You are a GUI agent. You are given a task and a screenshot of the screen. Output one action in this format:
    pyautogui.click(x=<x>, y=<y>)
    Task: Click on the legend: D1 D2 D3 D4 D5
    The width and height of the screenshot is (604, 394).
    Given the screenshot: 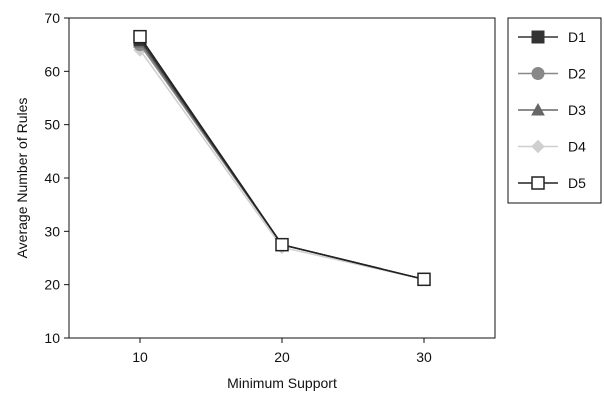 What is the action you would take?
    pyautogui.click(x=552, y=110)
    